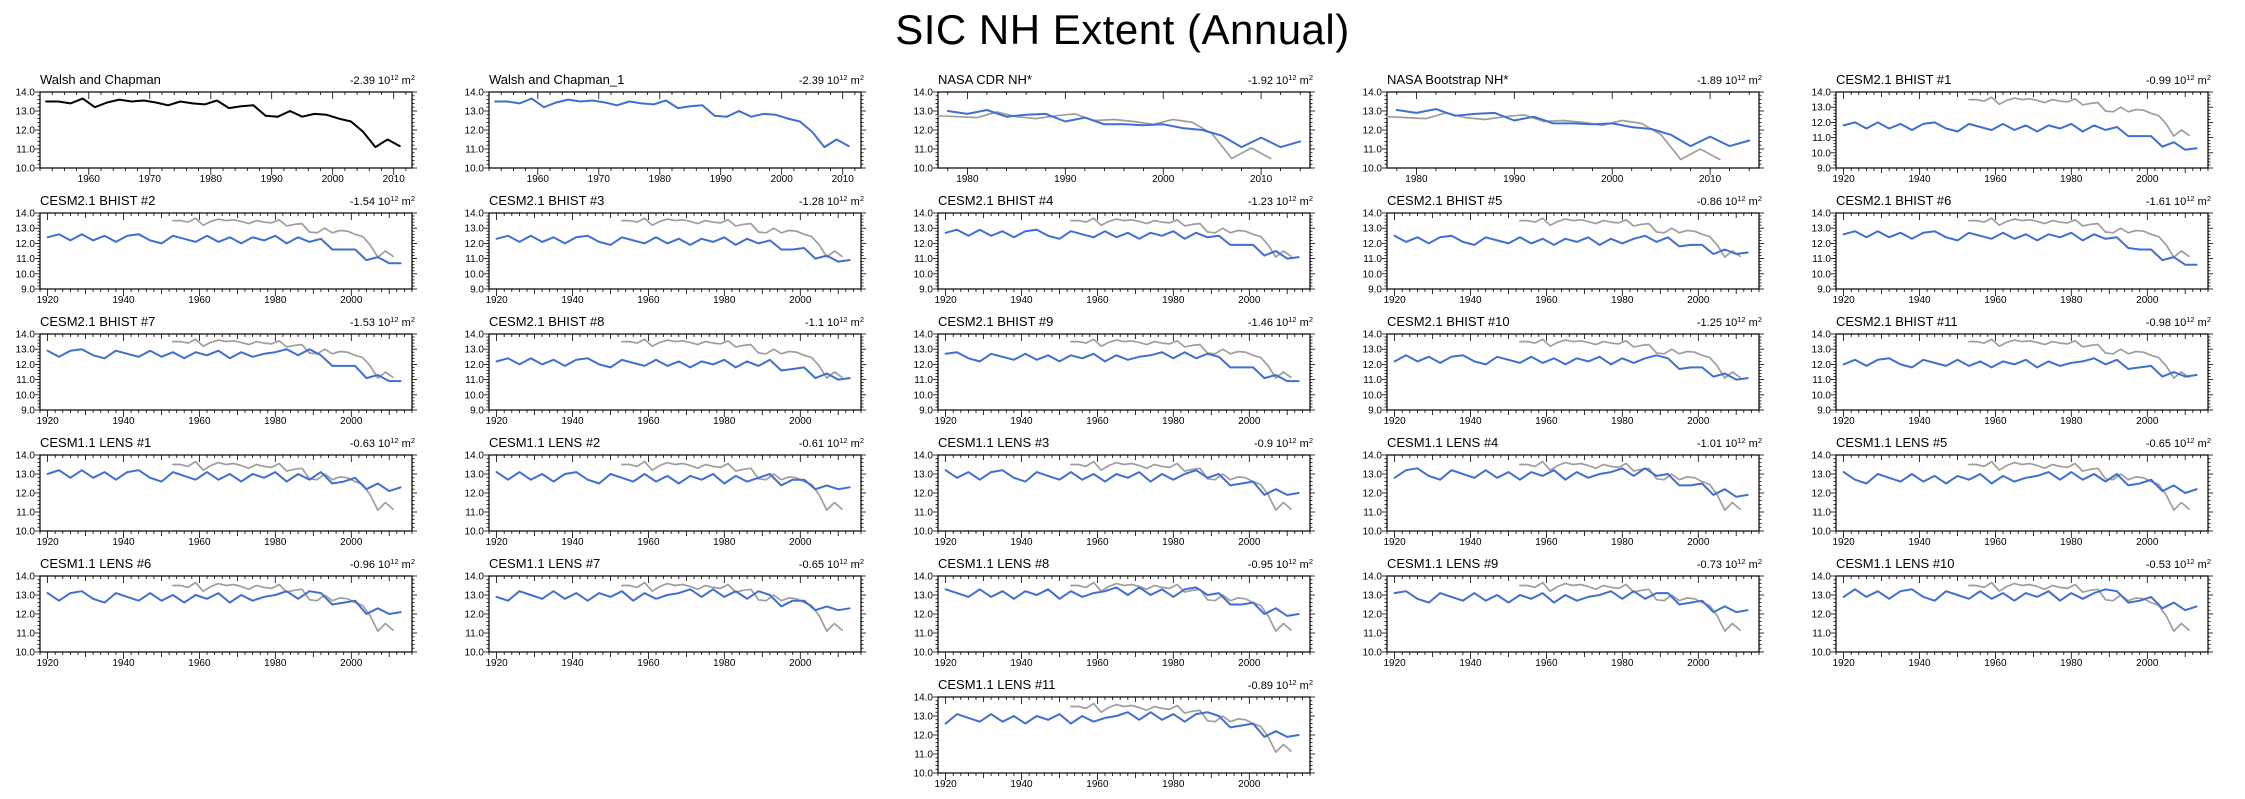 Image resolution: width=2245 pixels, height=799 pixels. What do you see at coordinates (721, 179) in the screenshot?
I see `x-tick-label: 1990` at bounding box center [721, 179].